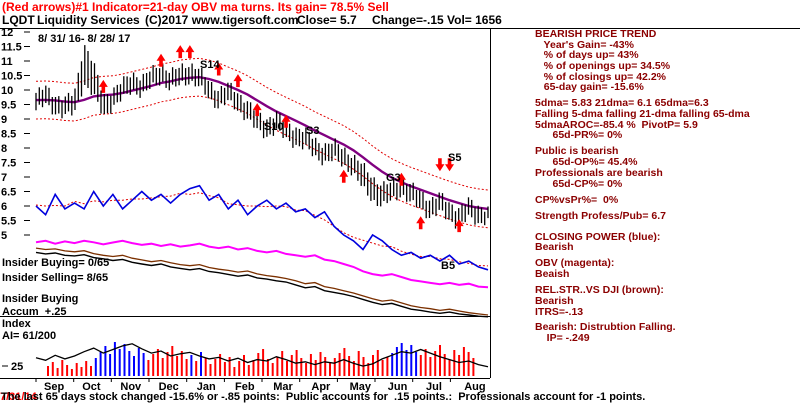 This screenshot has height=406, width=800. What do you see at coordinates (622, 103) in the screenshot?
I see `analysis-line: 5dma= 5.83 21dma= 6.1 65dma=6.3` at bounding box center [622, 103].